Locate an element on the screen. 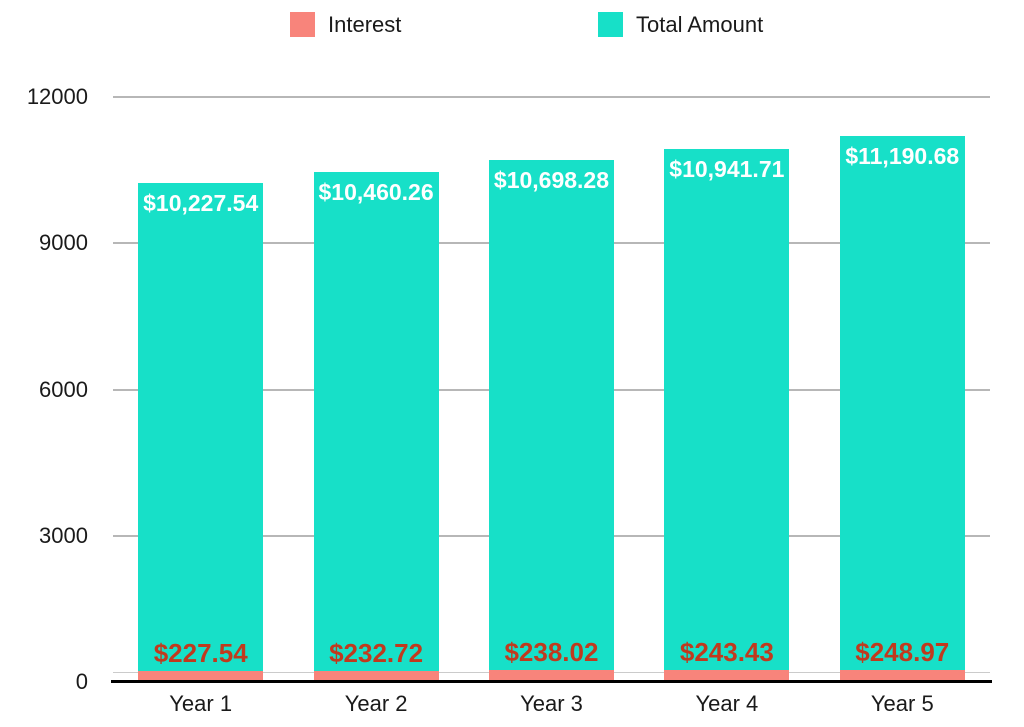  x-tick-label-year-5: Year 5 is located at coordinates (902, 703).